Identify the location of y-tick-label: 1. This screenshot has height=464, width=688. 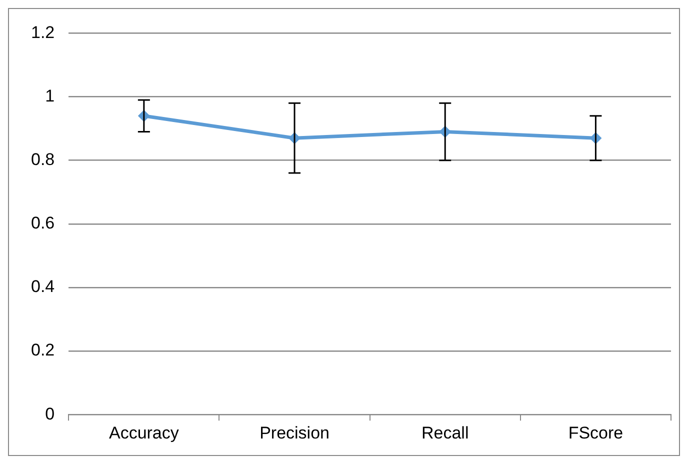
(50, 96).